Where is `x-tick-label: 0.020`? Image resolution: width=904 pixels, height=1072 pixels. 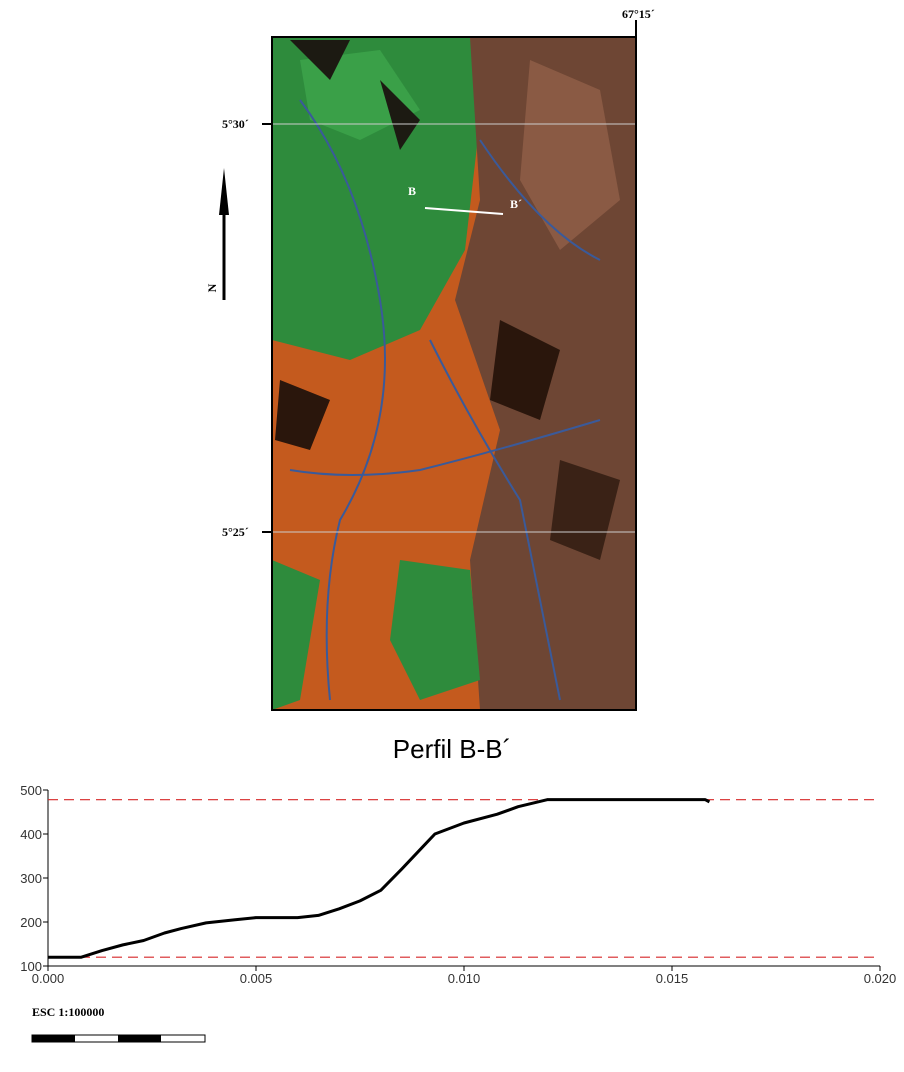 x-tick-label: 0.020 is located at coordinates (880, 978).